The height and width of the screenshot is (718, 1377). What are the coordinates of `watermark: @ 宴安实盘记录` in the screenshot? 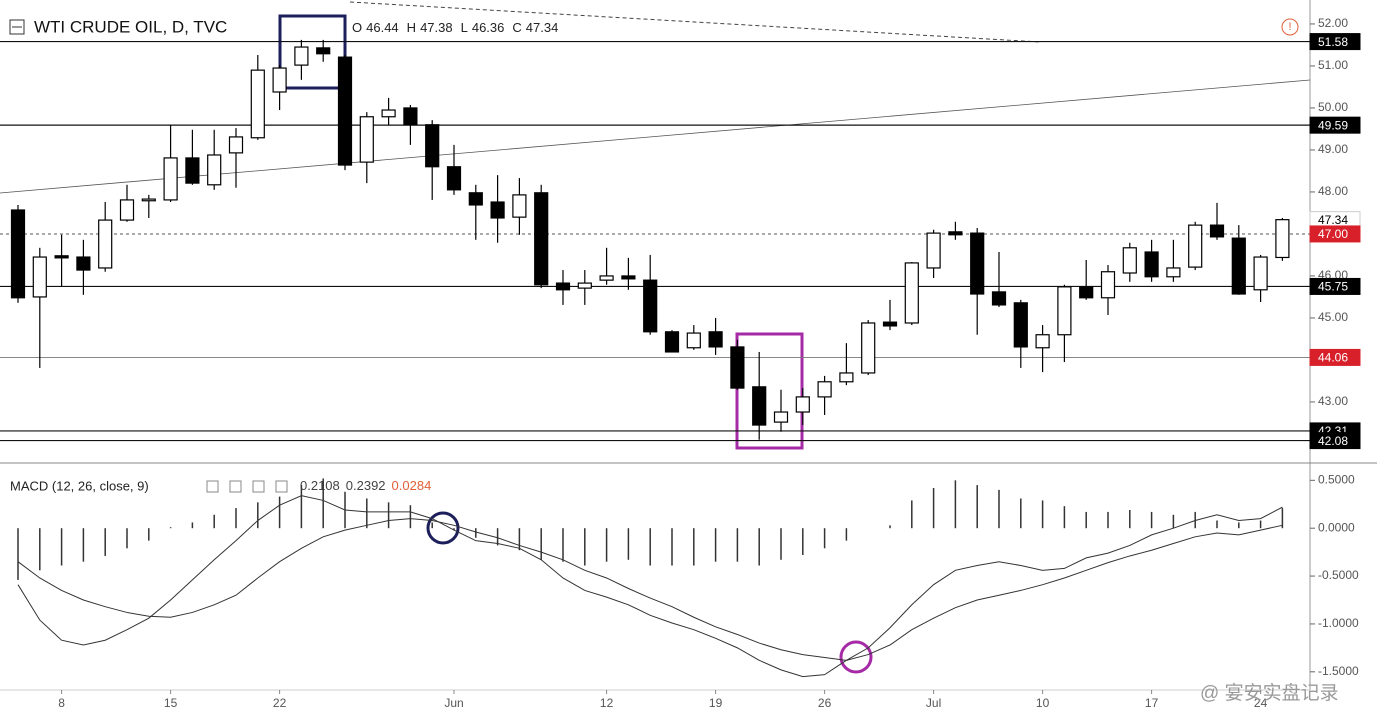 It's located at (1269, 692).